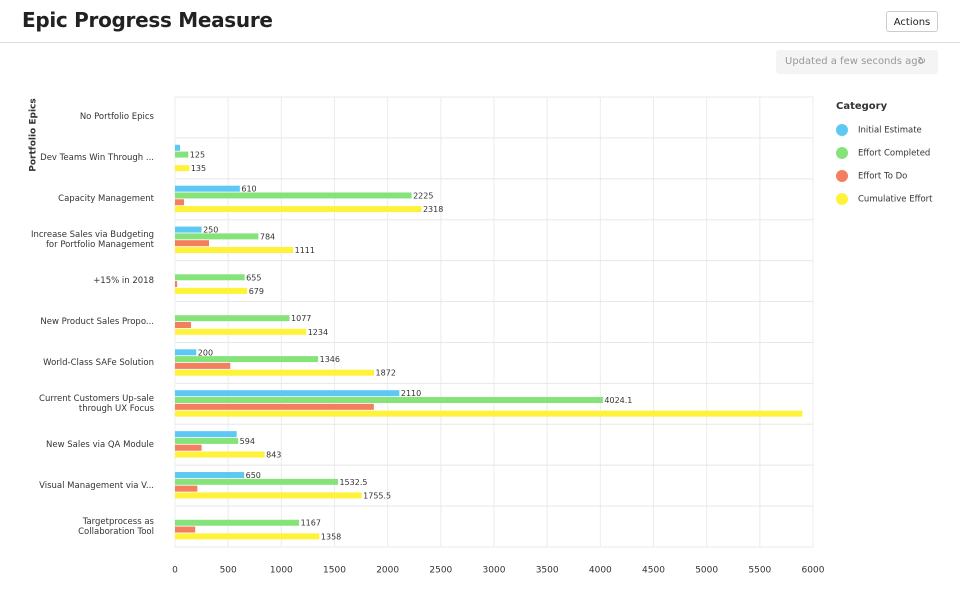 The width and height of the screenshot is (960, 590). I want to click on header-divider, so click(480, 42).